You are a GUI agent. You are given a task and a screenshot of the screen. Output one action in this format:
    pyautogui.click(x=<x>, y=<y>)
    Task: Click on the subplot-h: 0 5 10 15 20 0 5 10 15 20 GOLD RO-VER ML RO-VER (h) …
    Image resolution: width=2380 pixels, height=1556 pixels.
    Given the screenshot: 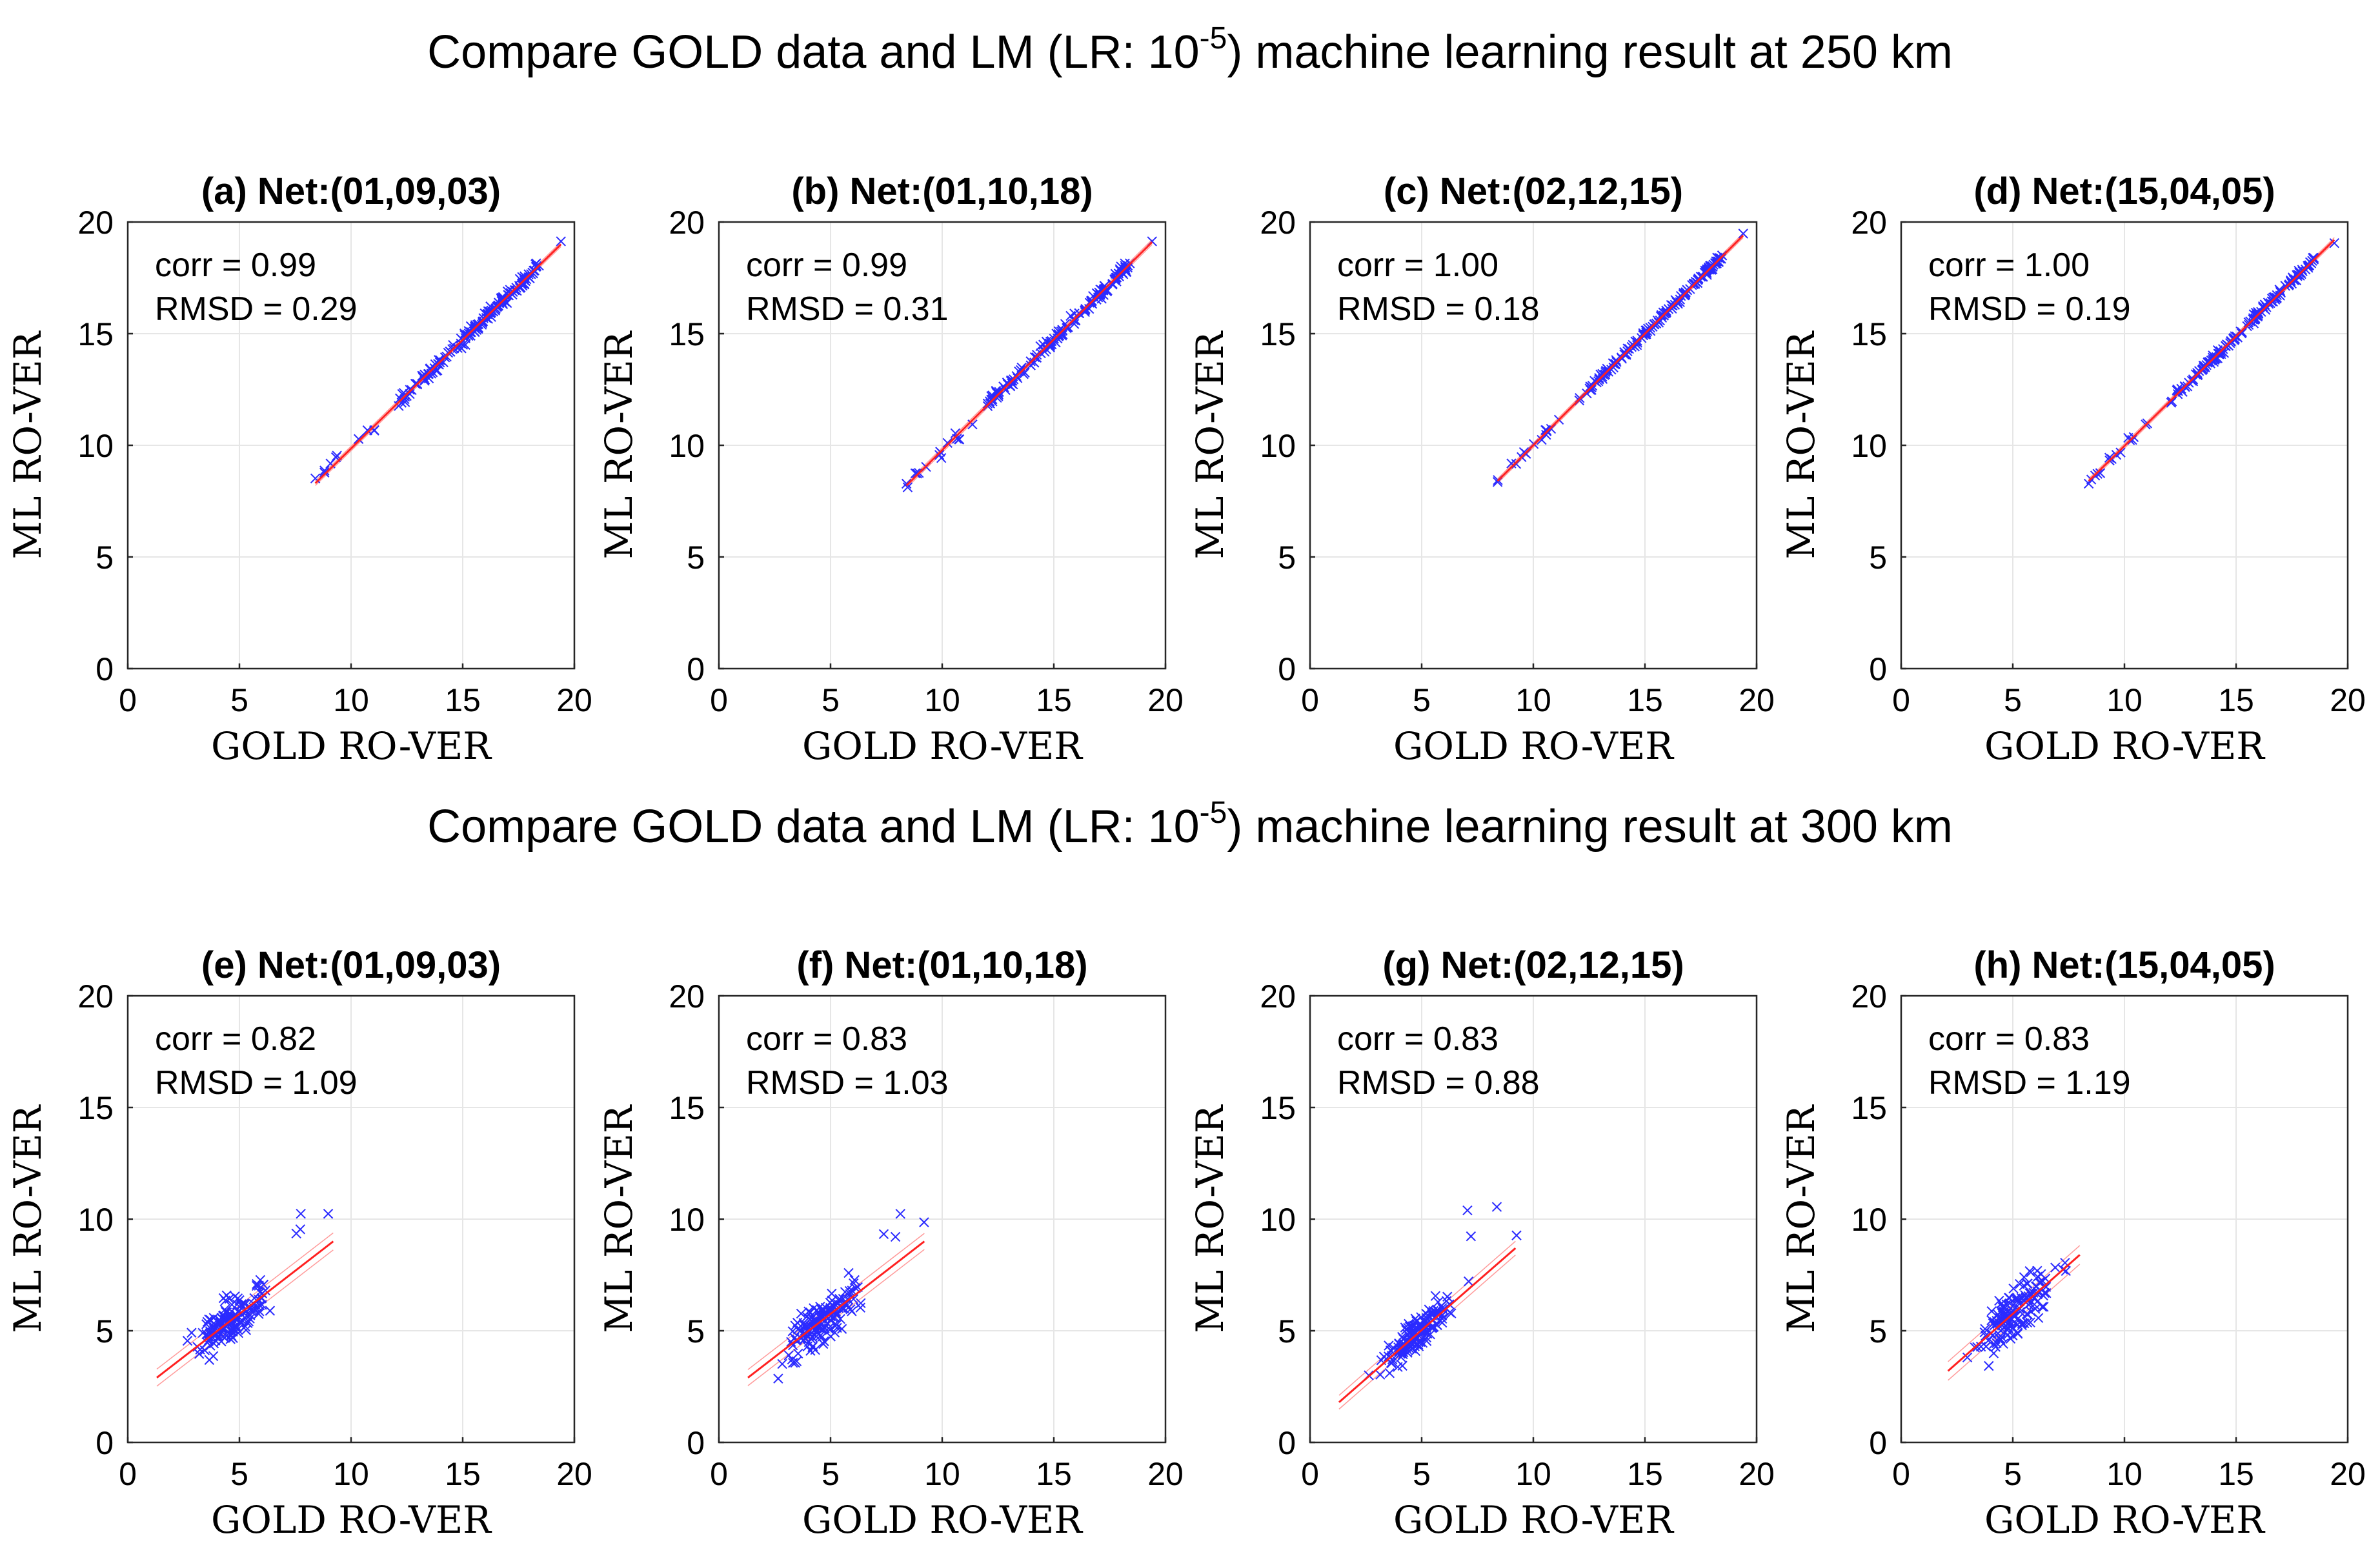 What is the action you would take?
    pyautogui.click(x=2072, y=1243)
    